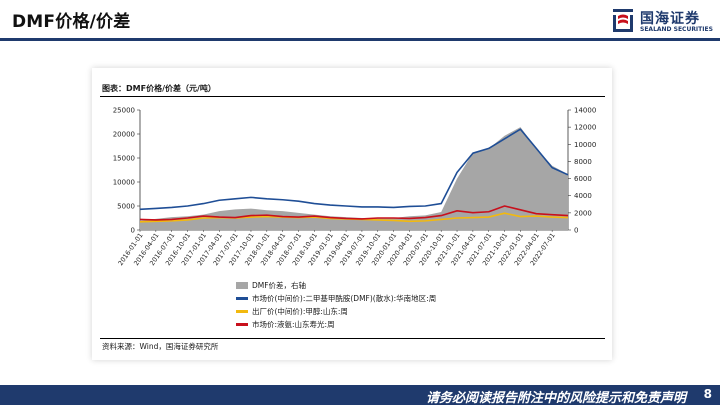  Describe the element at coordinates (352, 338) in the screenshot. I see `source-divider` at that location.